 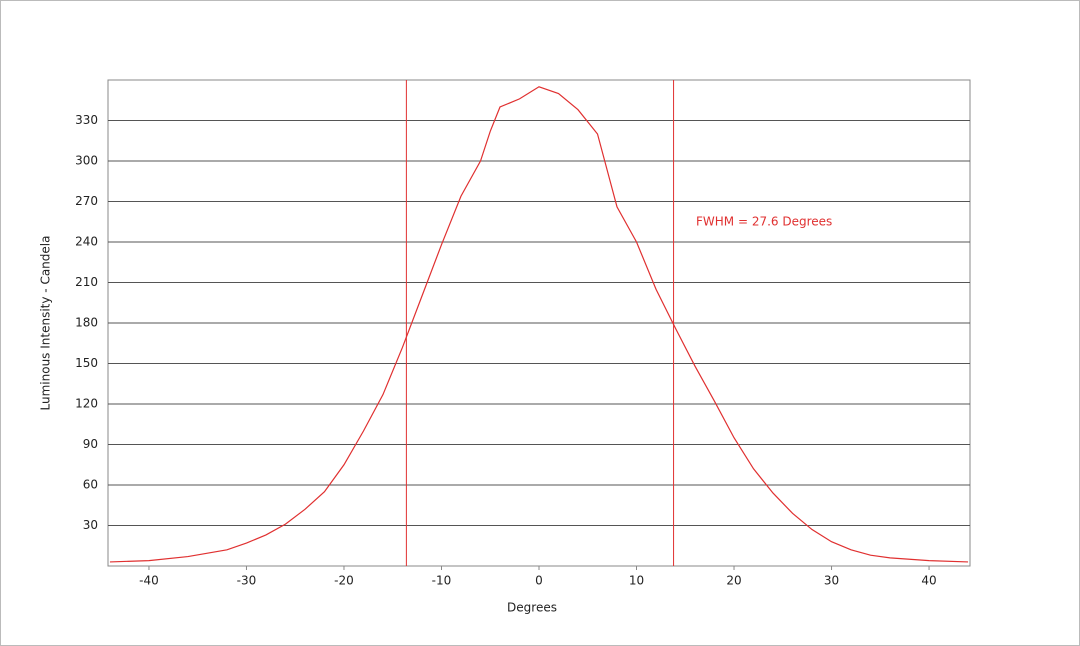 What do you see at coordinates (149, 581) in the screenshot?
I see `x-tick-label: -40` at bounding box center [149, 581].